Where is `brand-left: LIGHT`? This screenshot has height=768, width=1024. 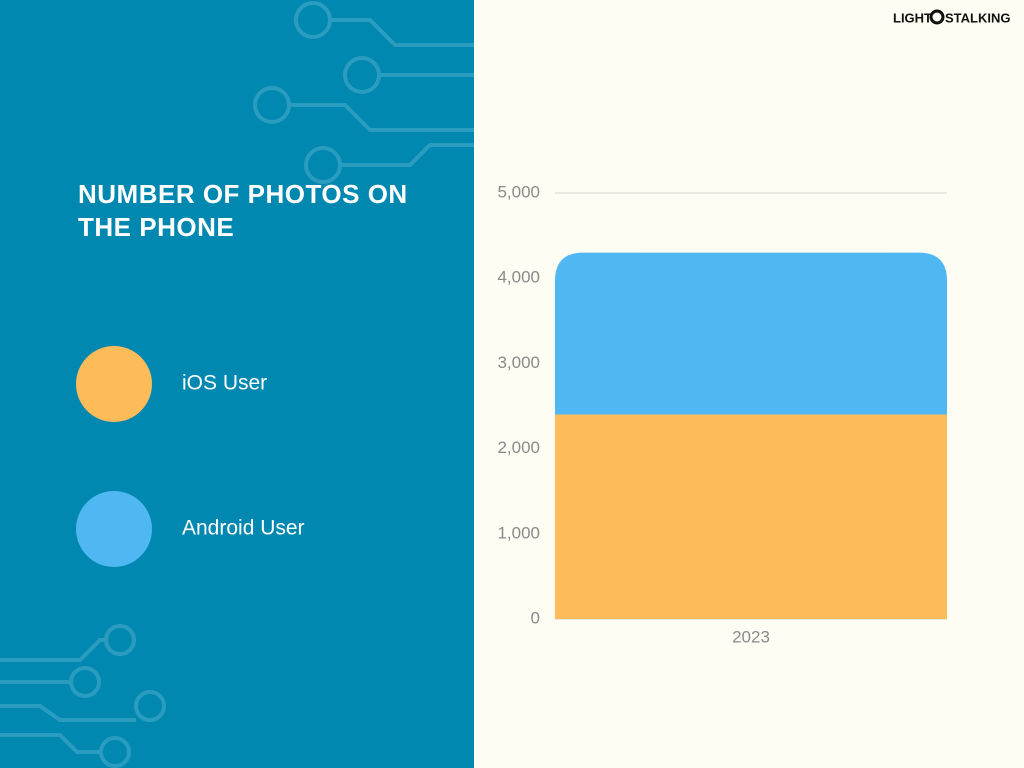 brand-left: LIGHT is located at coordinates (912, 17).